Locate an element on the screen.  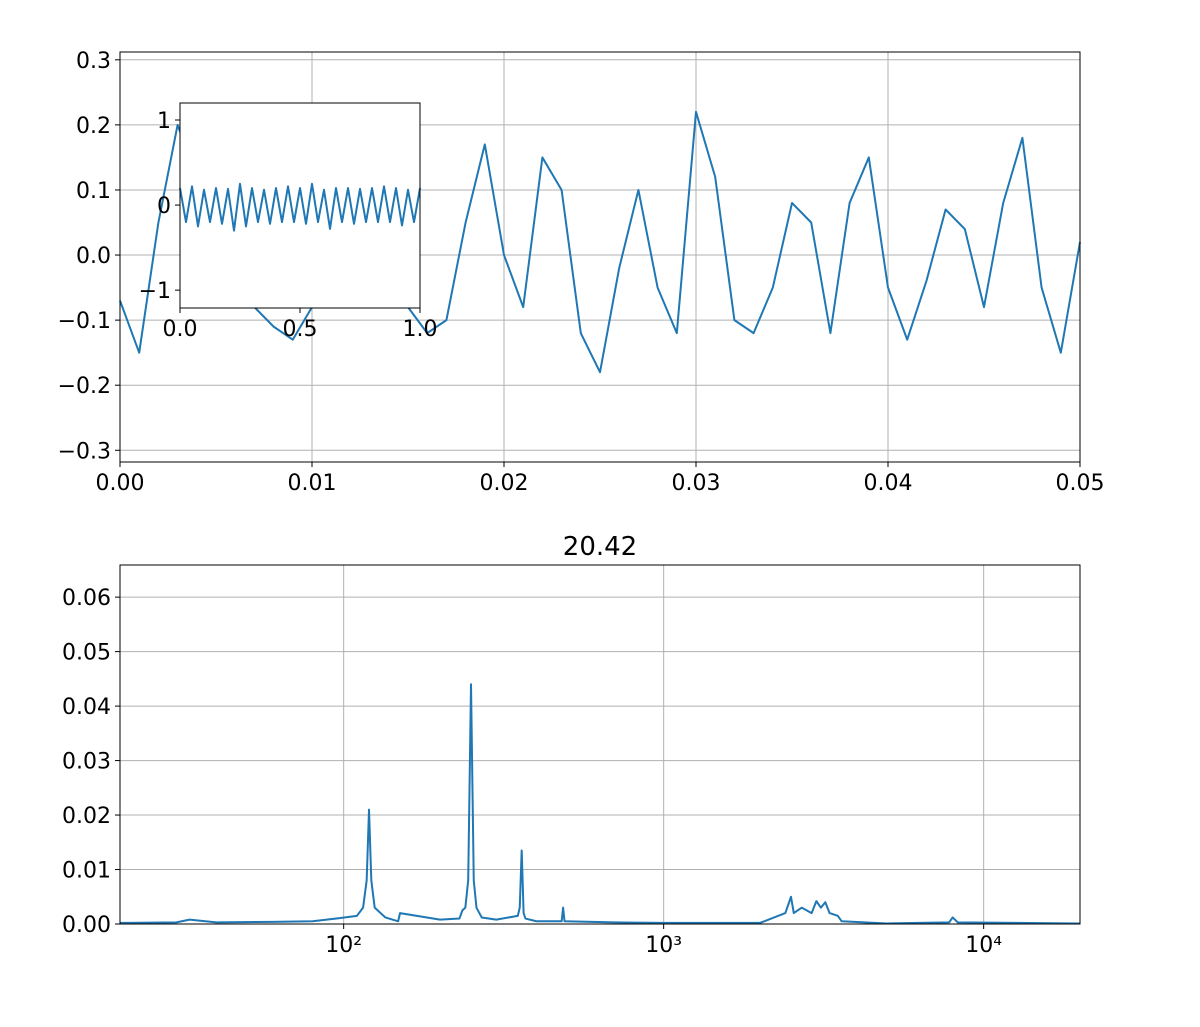
x-tick-label: 0.03 is located at coordinates (696, 483).